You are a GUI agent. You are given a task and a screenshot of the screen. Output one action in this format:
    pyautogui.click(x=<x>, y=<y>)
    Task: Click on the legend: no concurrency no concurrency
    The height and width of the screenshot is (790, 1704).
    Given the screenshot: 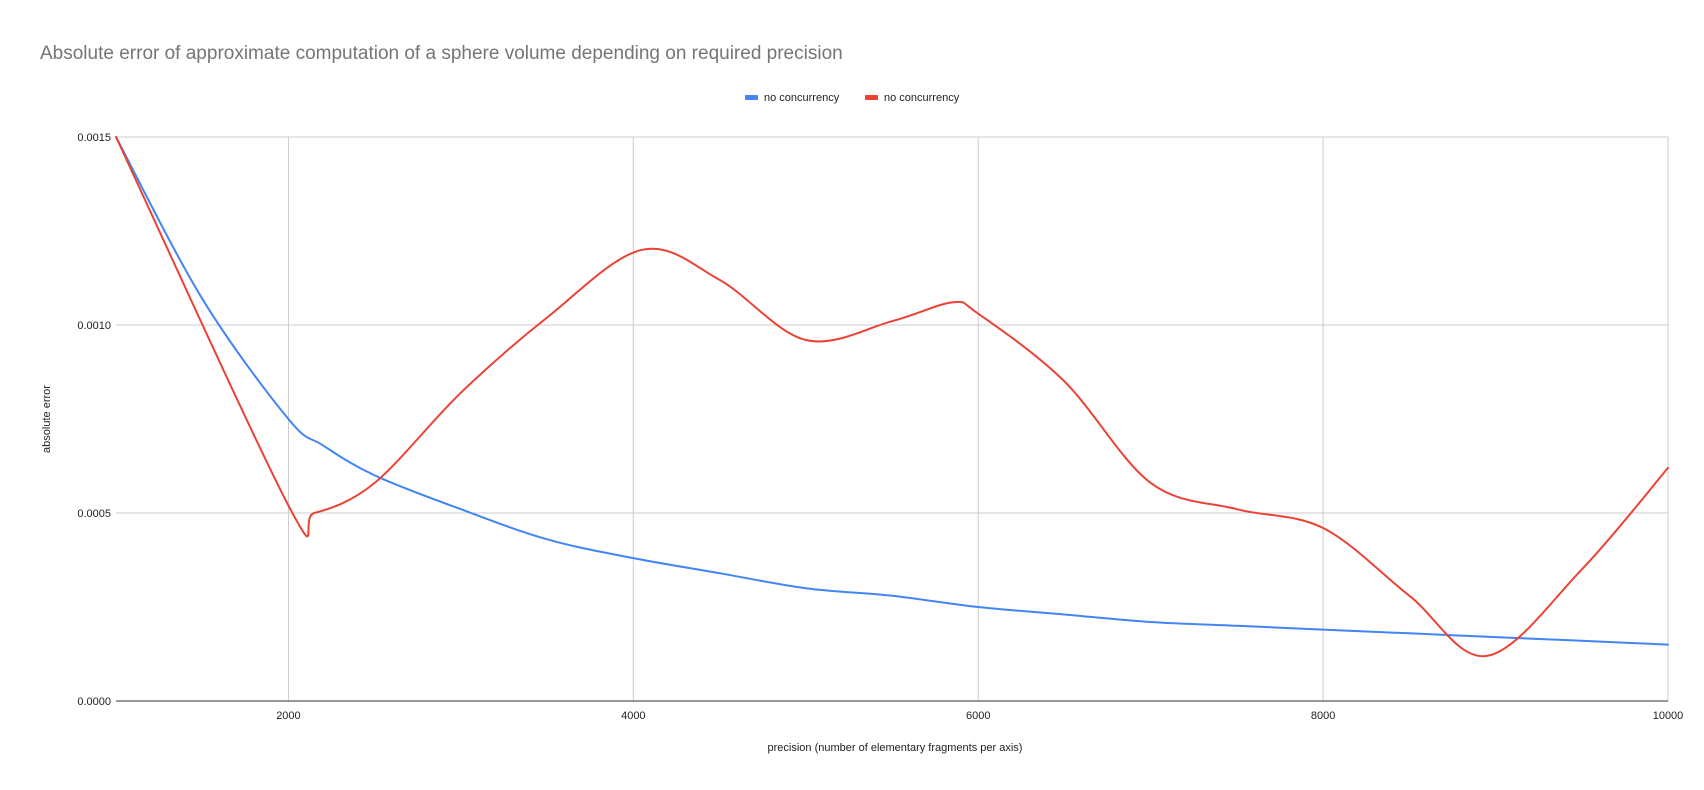 What is the action you would take?
    pyautogui.click(x=852, y=98)
    